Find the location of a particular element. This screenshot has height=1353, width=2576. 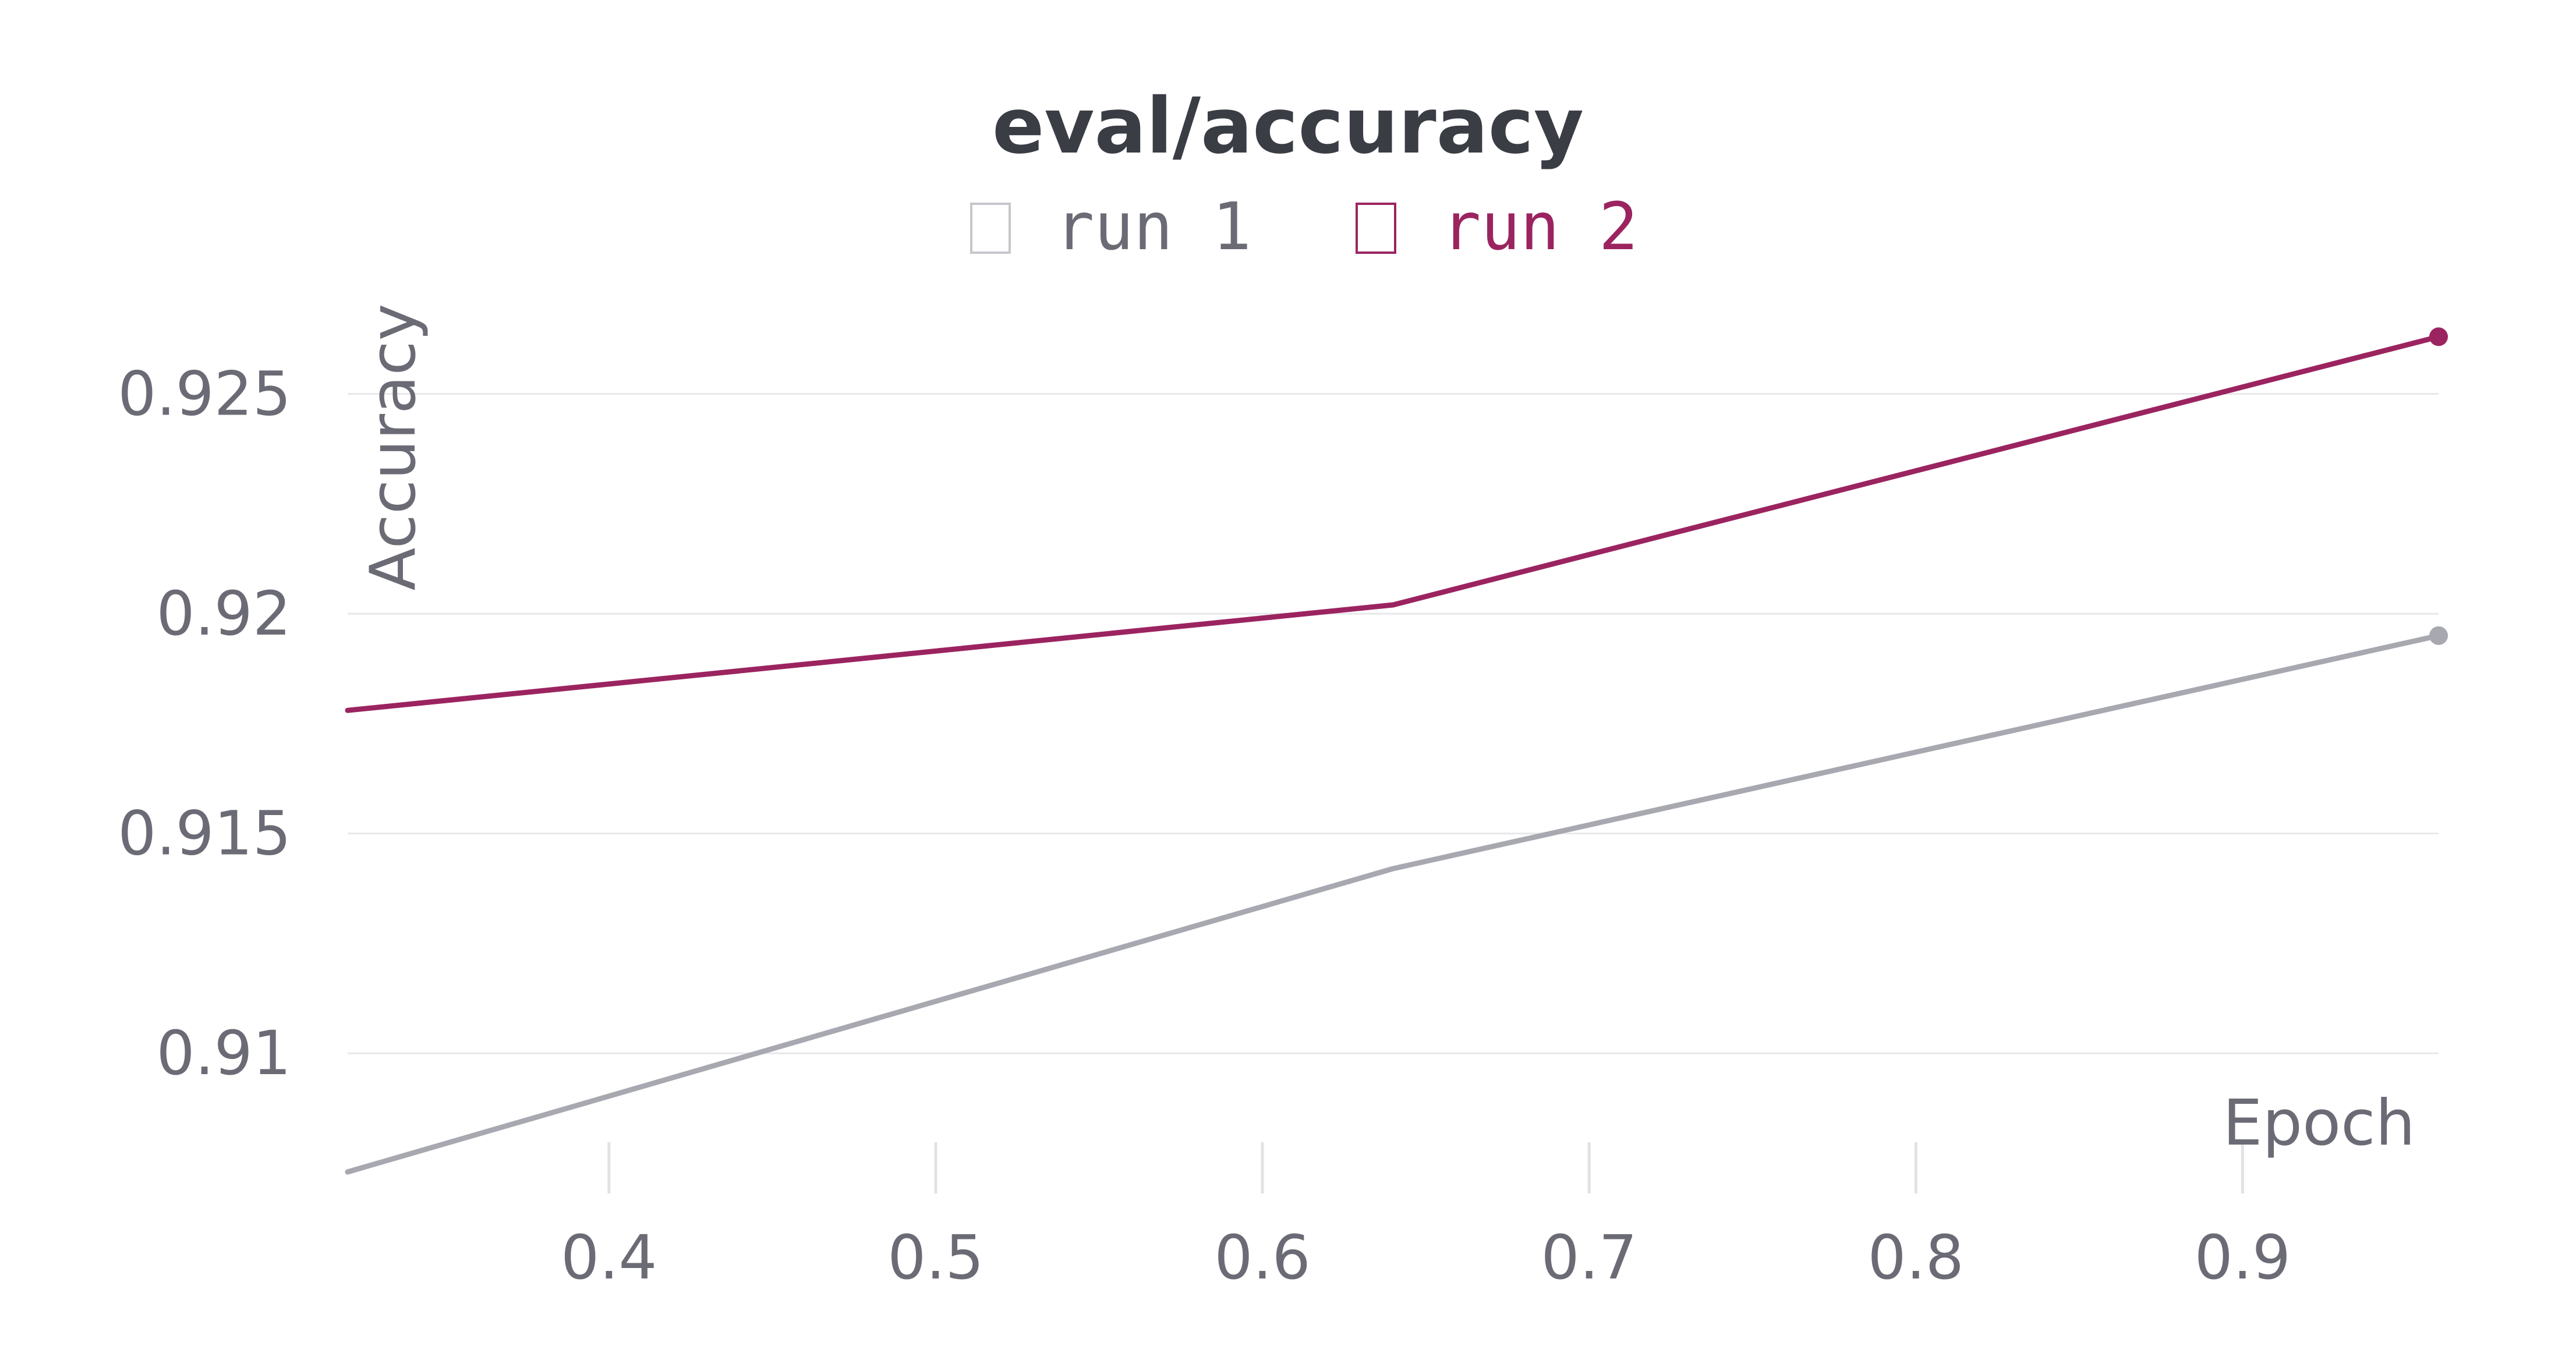

chart-title: eval/accuracy is located at coordinates (1288, 127).